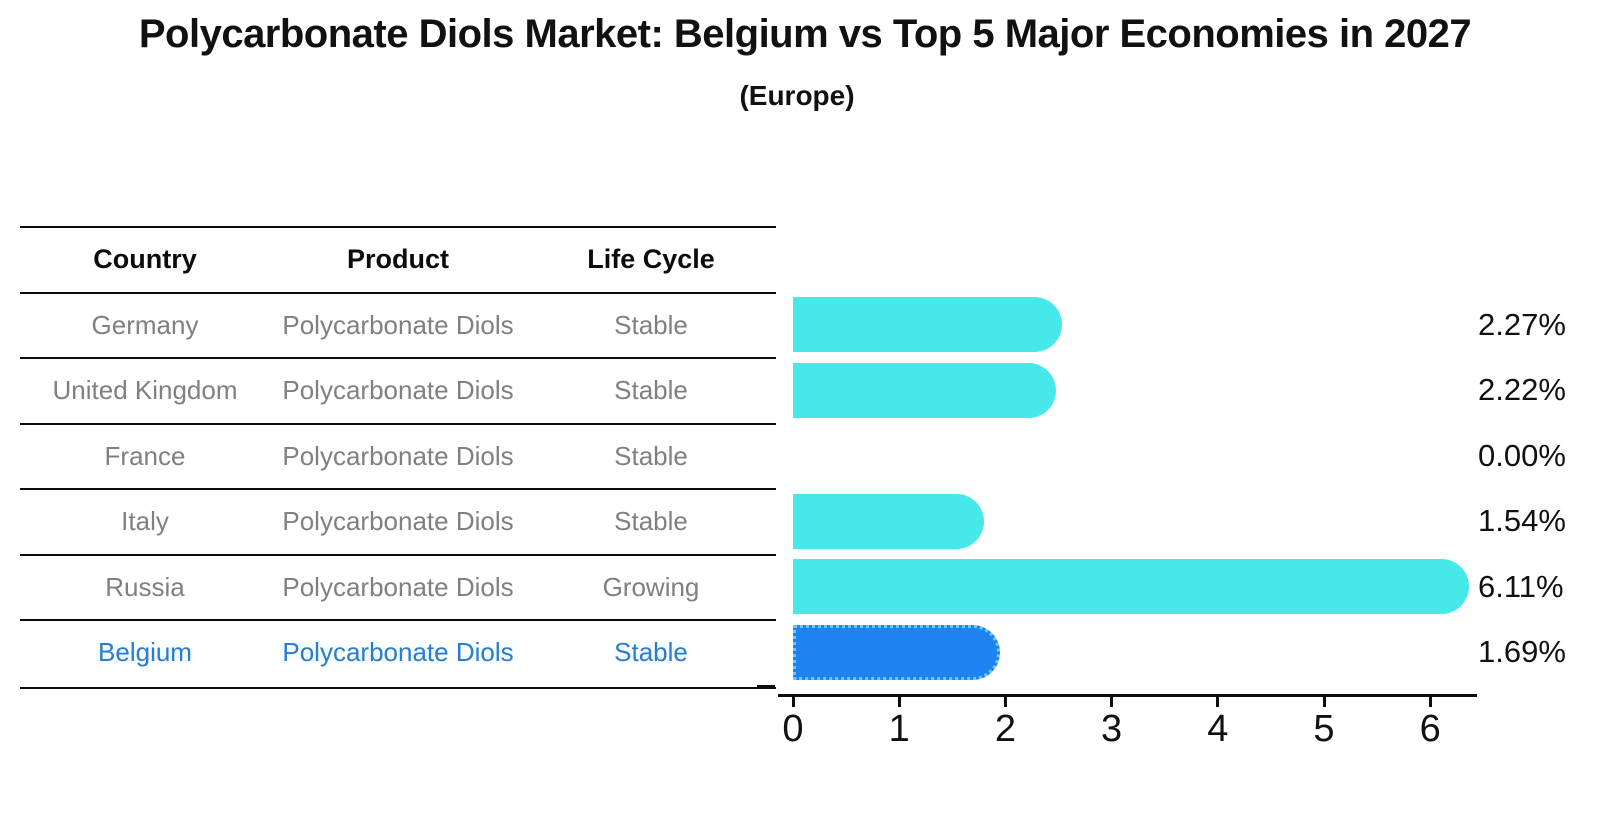 The width and height of the screenshot is (1610, 823). What do you see at coordinates (899, 729) in the screenshot?
I see `x-axis-tick-label: 1` at bounding box center [899, 729].